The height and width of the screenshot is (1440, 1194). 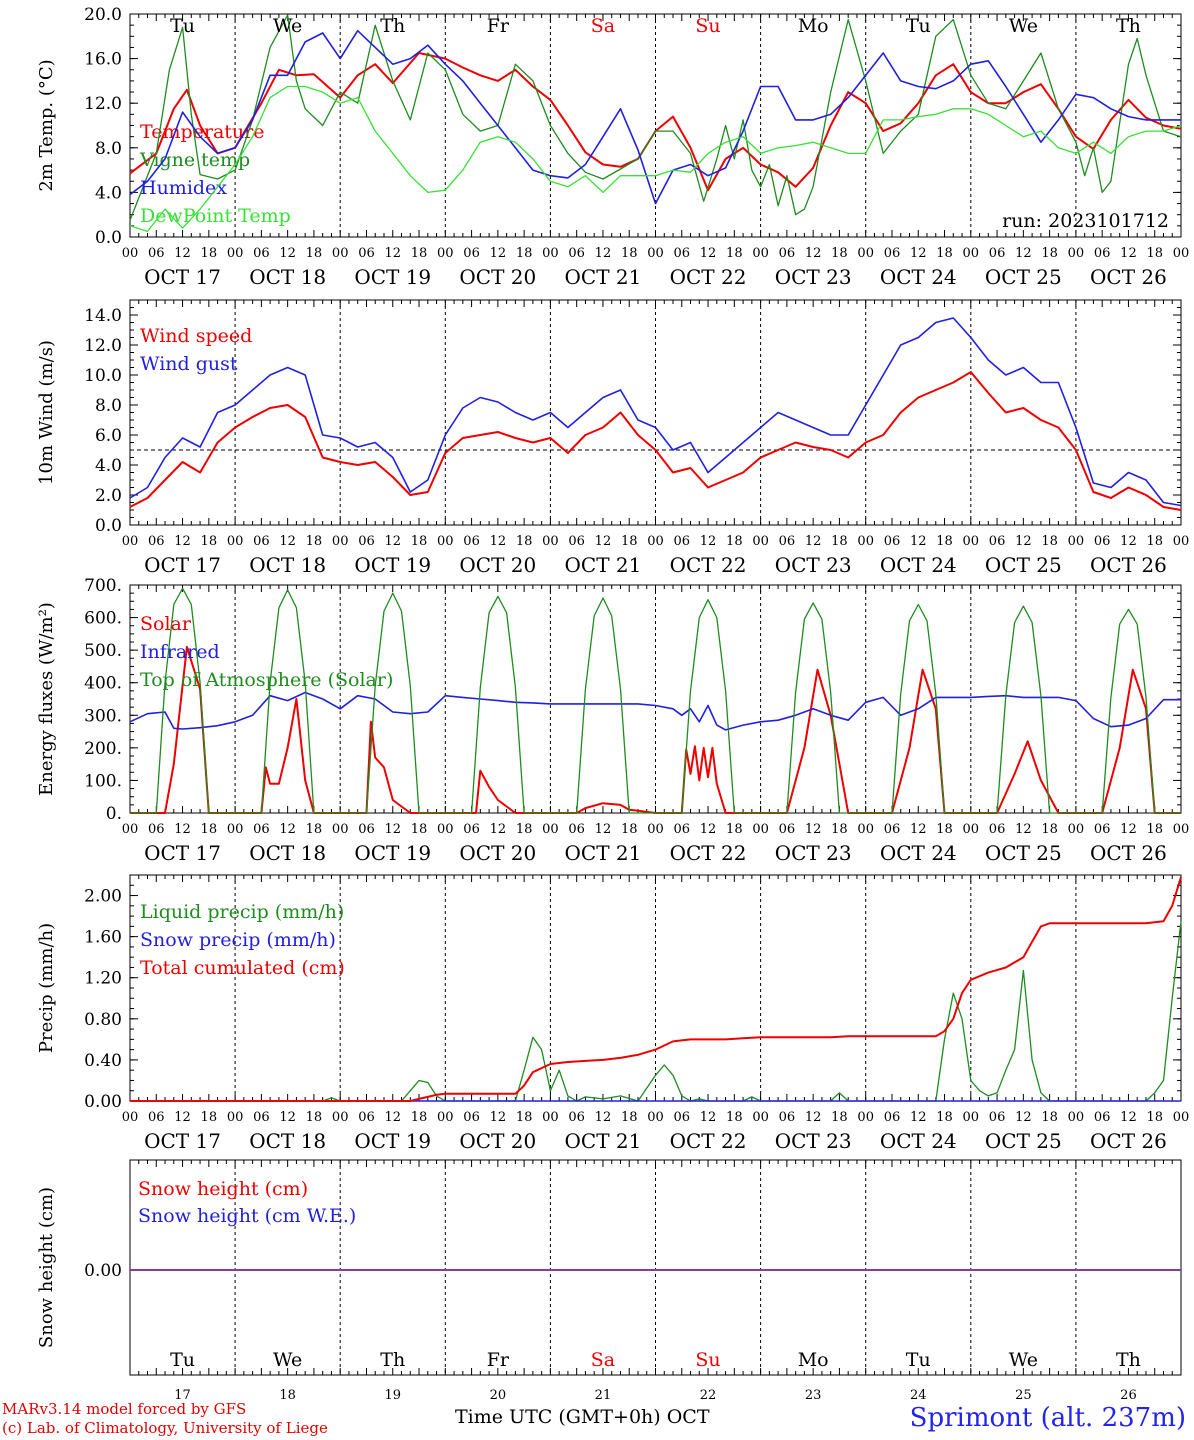 What do you see at coordinates (1128, 1395) in the screenshot?
I see `day-number-label: 26` at bounding box center [1128, 1395].